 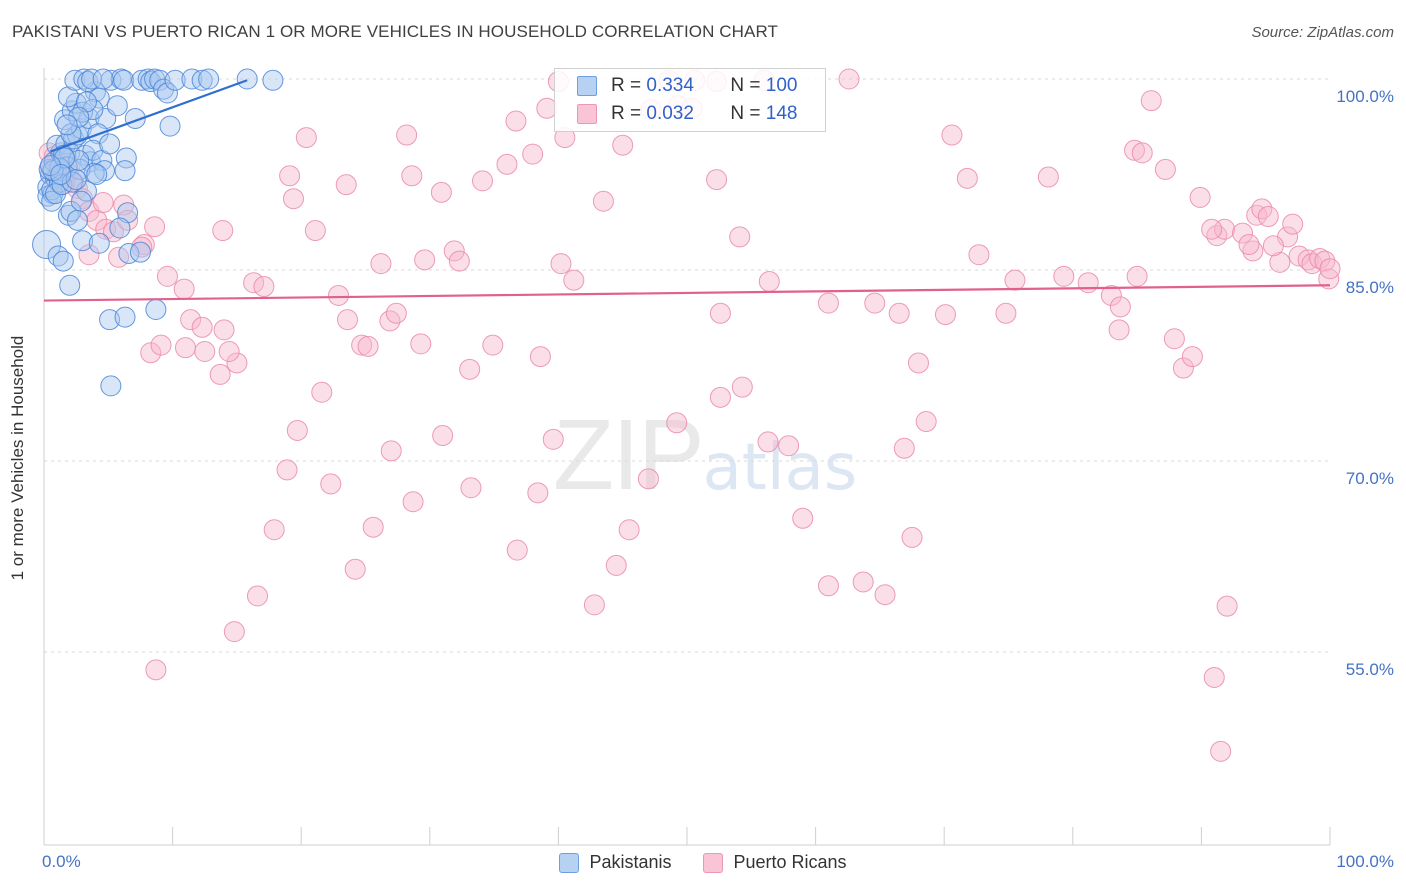 I want to click on legend-item-pakistanis: Pakistanis, so click(x=615, y=862).